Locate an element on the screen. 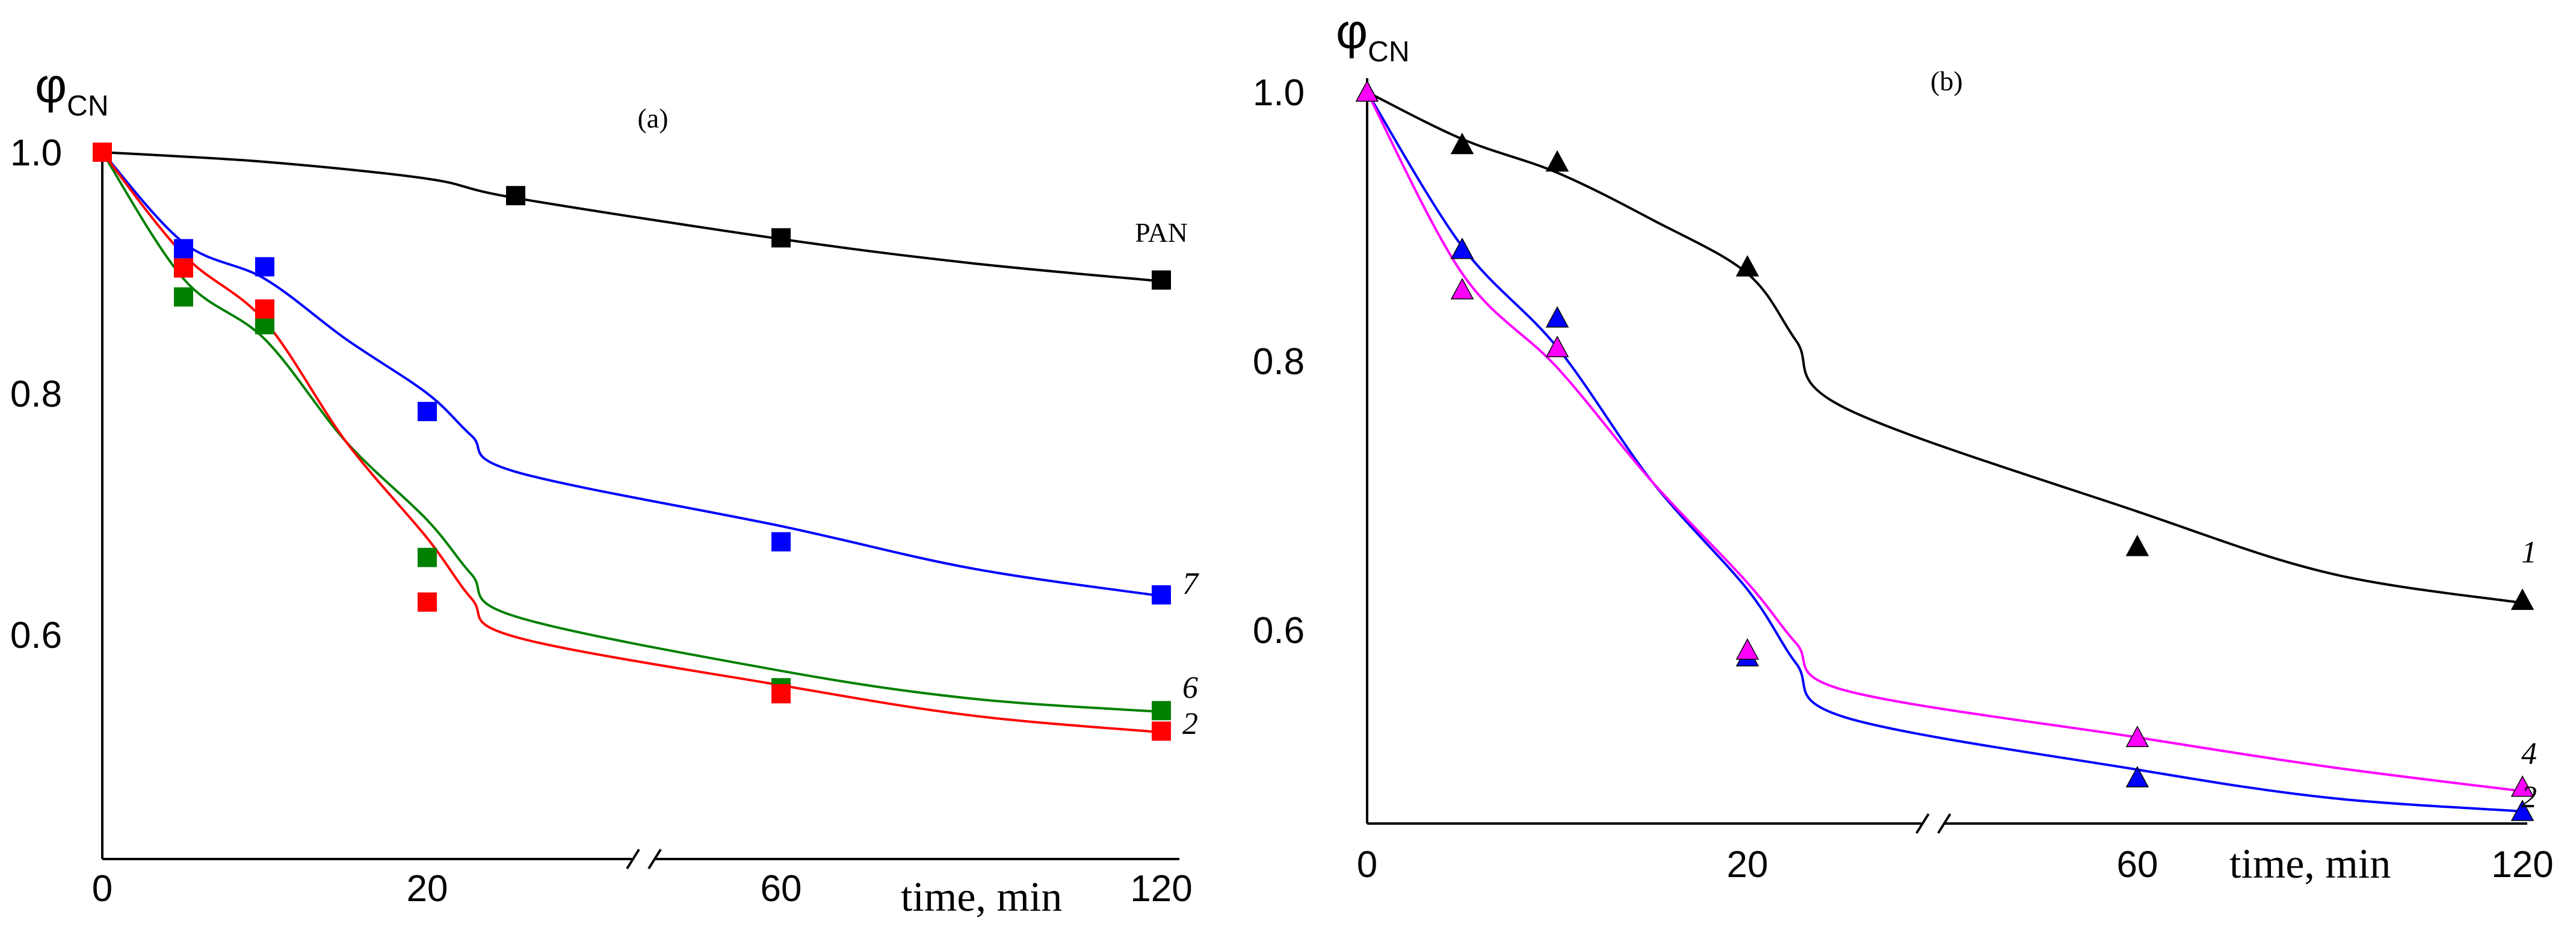 The height and width of the screenshot is (927, 2576). series-label: 4 is located at coordinates (2529, 754).